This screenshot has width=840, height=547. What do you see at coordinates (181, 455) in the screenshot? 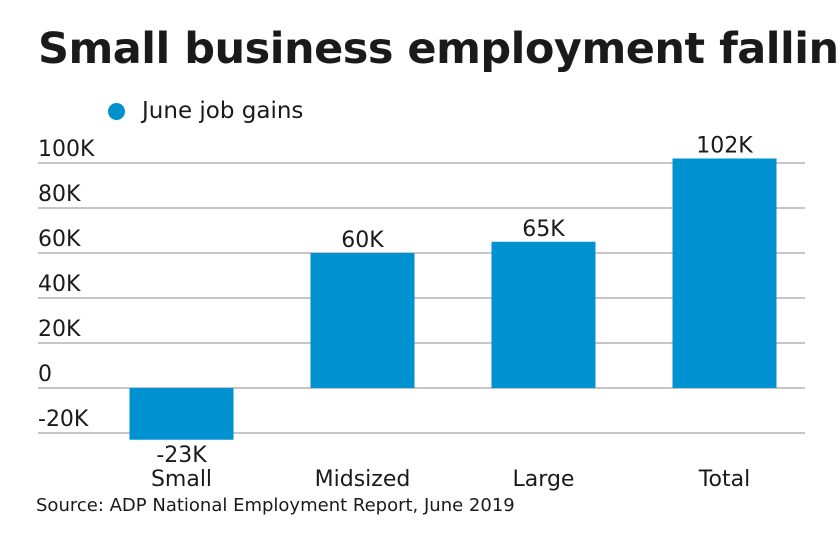
I see `data-label: -23K` at bounding box center [181, 455].